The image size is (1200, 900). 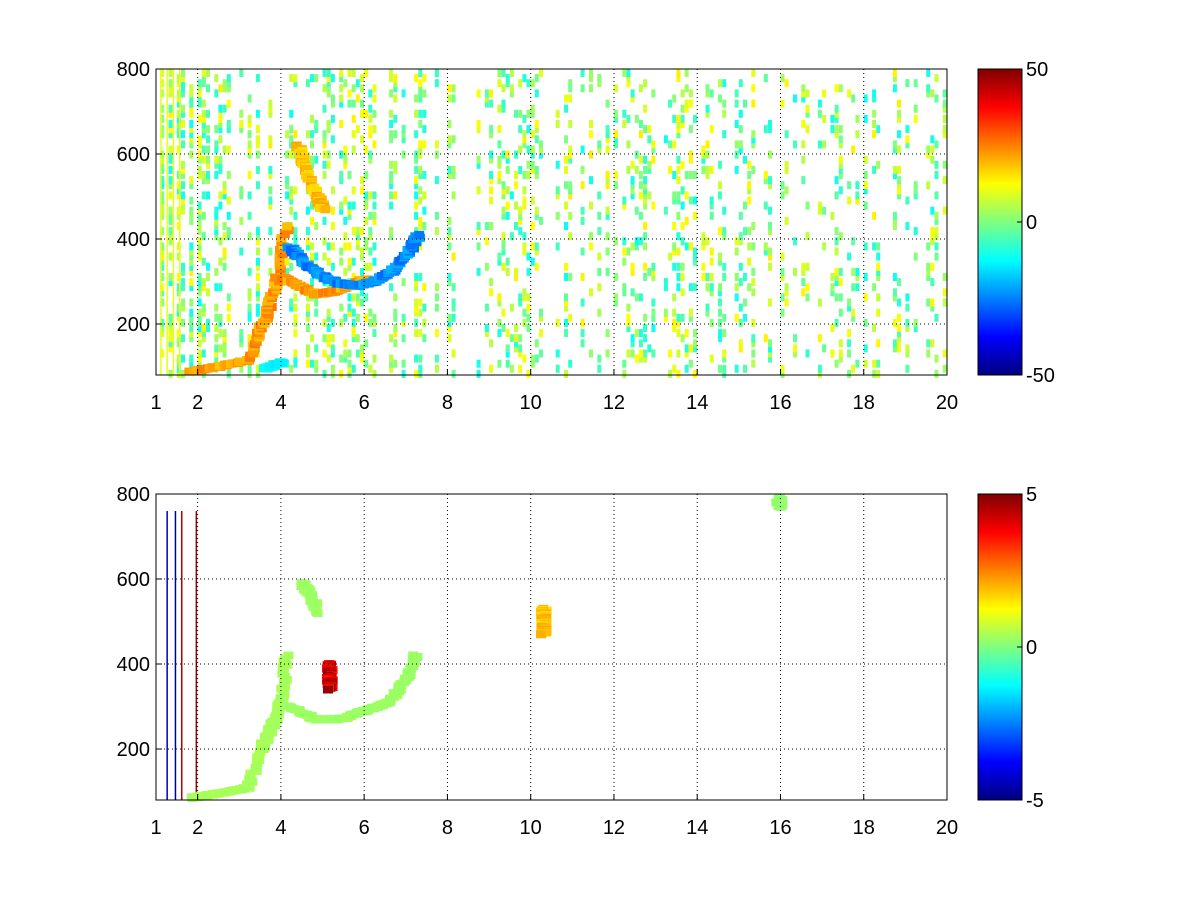 I want to click on heatmap-feature-cell, so click(x=328, y=689).